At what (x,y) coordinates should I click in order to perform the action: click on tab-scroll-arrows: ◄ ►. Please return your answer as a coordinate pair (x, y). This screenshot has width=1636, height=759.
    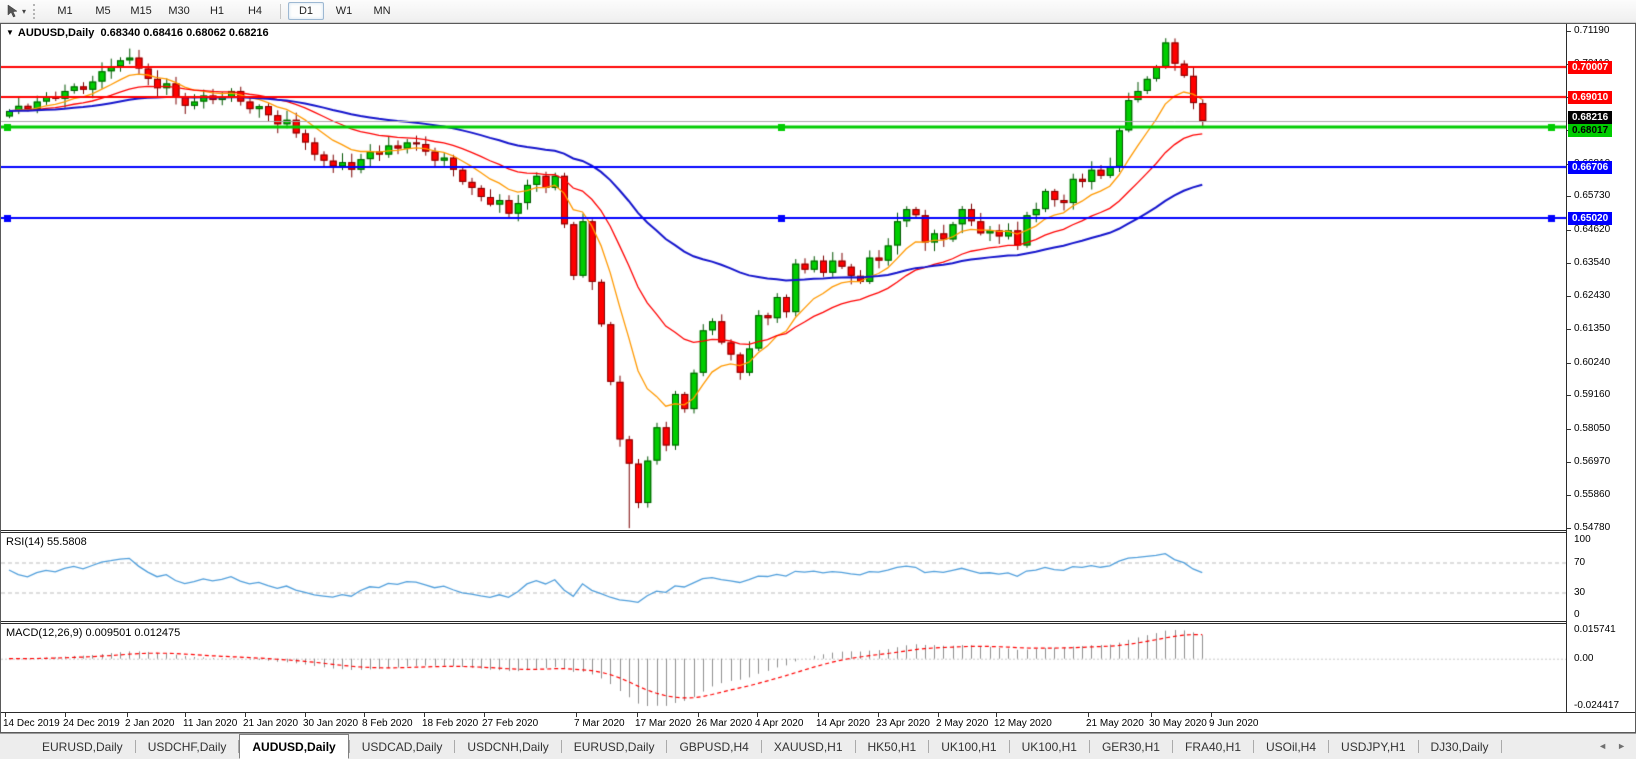
    Looking at the image, I should click on (1607, 746).